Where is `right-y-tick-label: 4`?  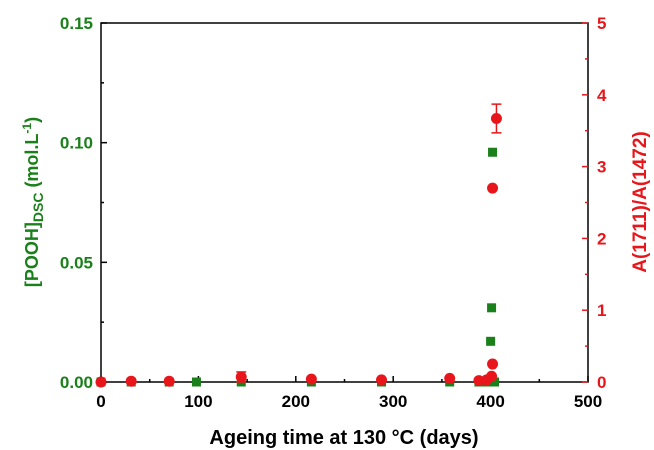
right-y-tick-label: 4 is located at coordinates (602, 95).